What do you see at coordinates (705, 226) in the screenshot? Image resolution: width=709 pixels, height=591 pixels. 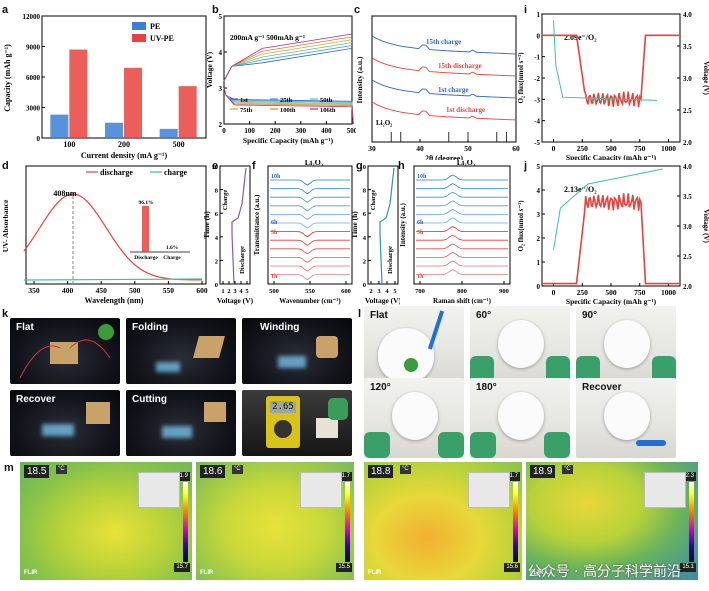 I see `y-axis-label-right: Voltage (V)` at bounding box center [705, 226].